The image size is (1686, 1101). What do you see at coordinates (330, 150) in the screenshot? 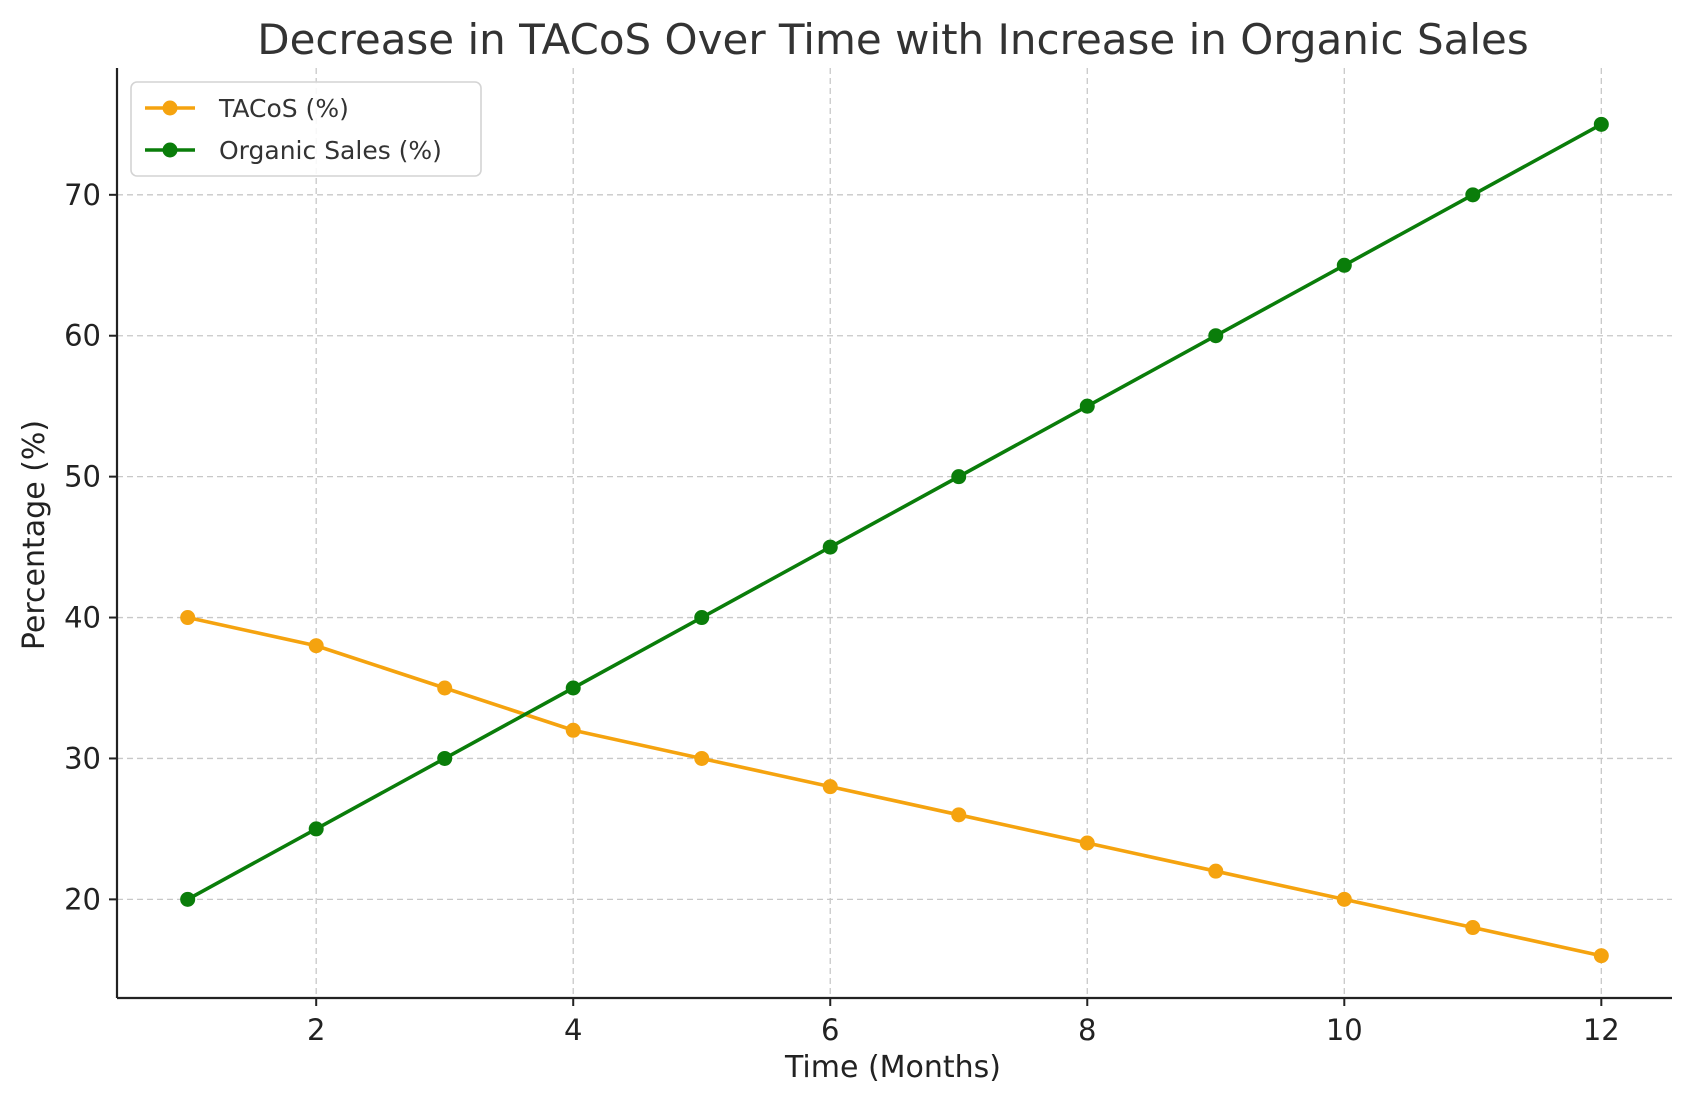
I see `legend-label-organic-sales: Organic Sales (%)` at bounding box center [330, 150].